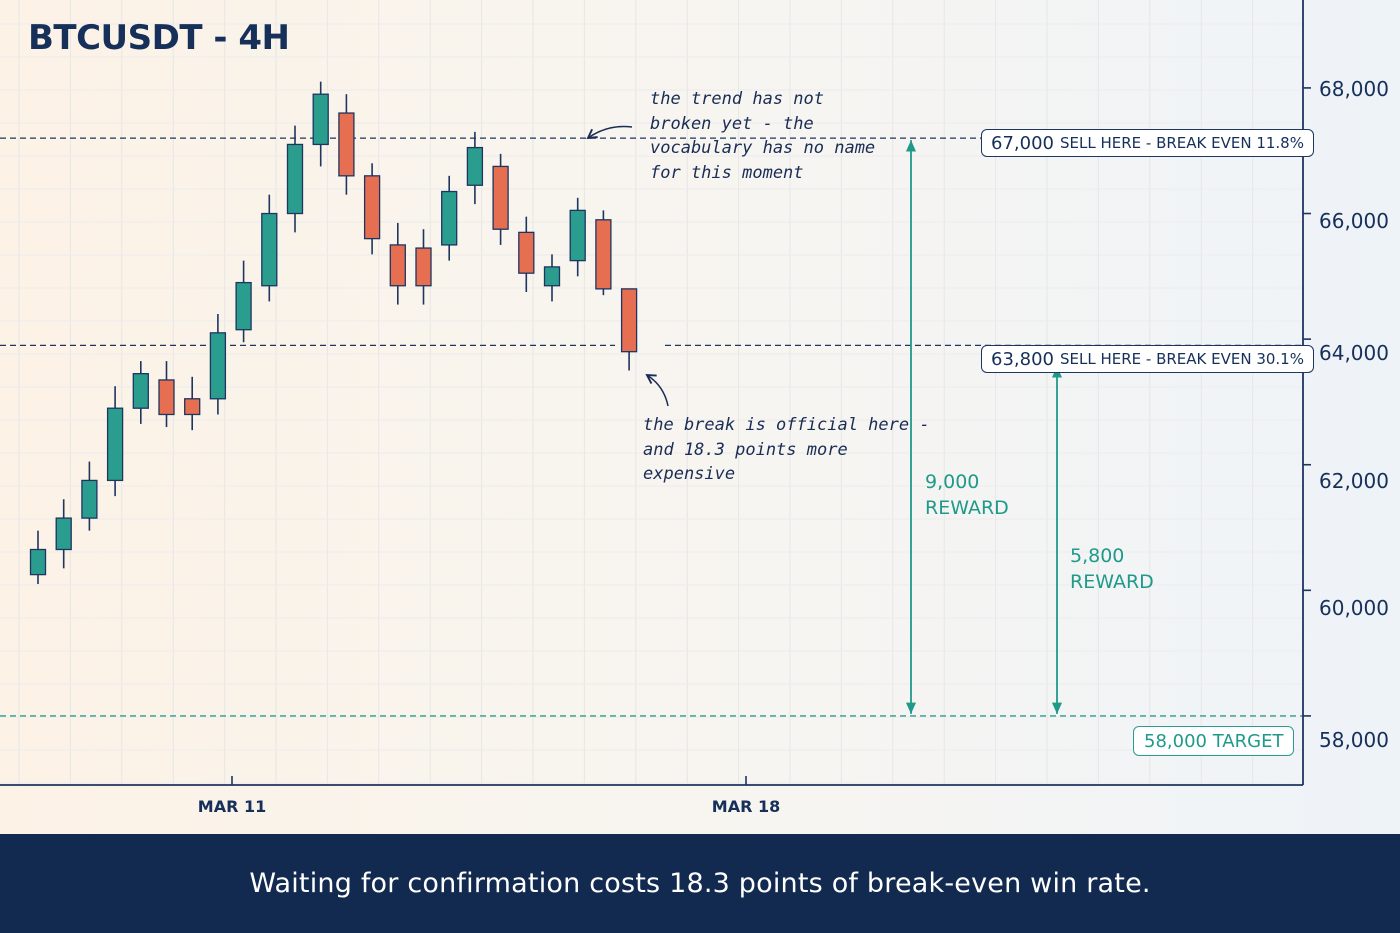  Describe the element at coordinates (609, 132) in the screenshot. I see `trend-note-arrow` at that location.